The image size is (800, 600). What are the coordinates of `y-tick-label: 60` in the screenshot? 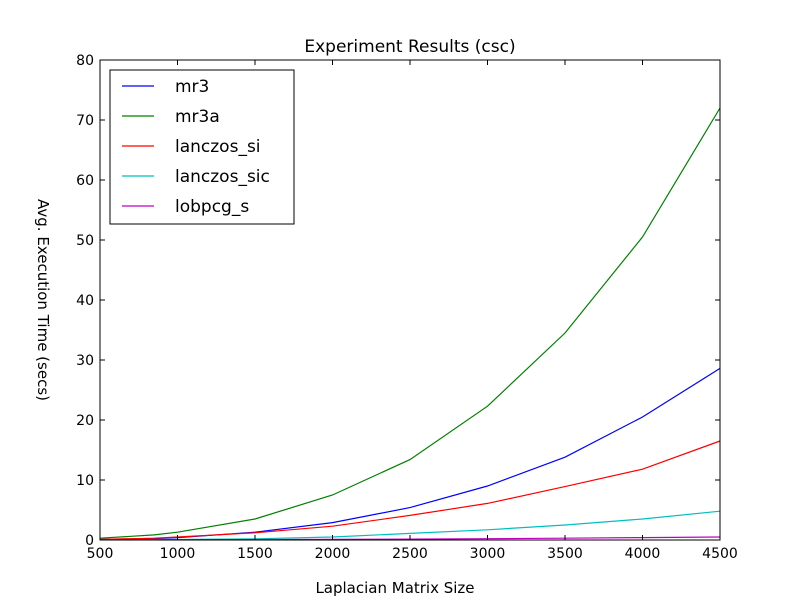 It's located at (85, 181).